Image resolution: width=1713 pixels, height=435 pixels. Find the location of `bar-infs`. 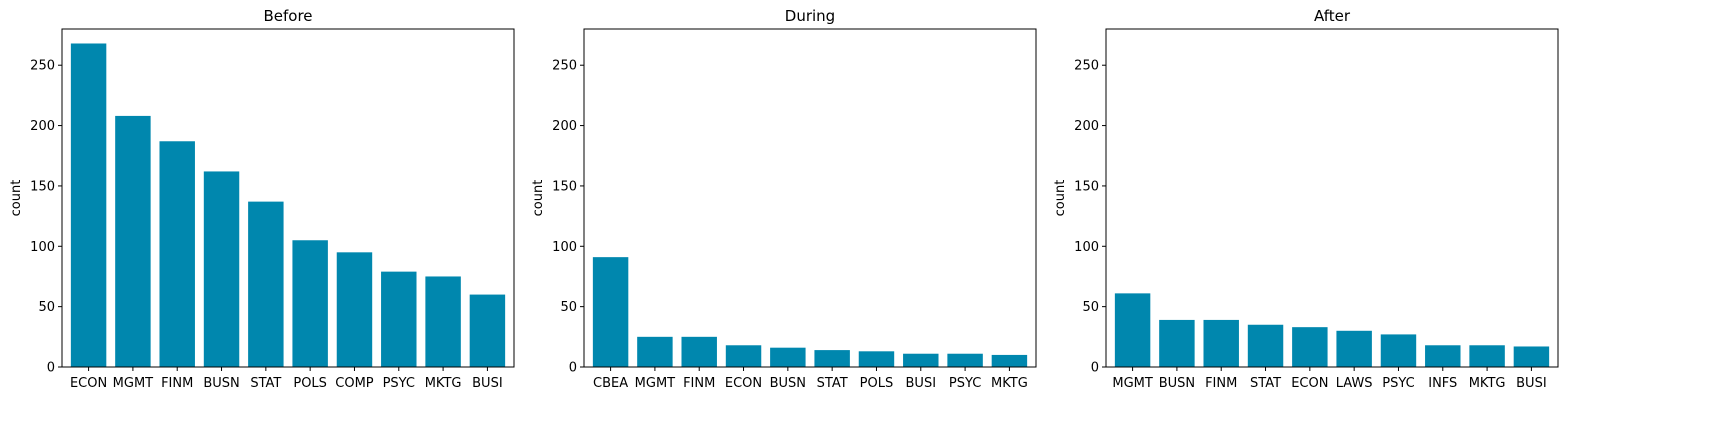

bar-infs is located at coordinates (1443, 356).